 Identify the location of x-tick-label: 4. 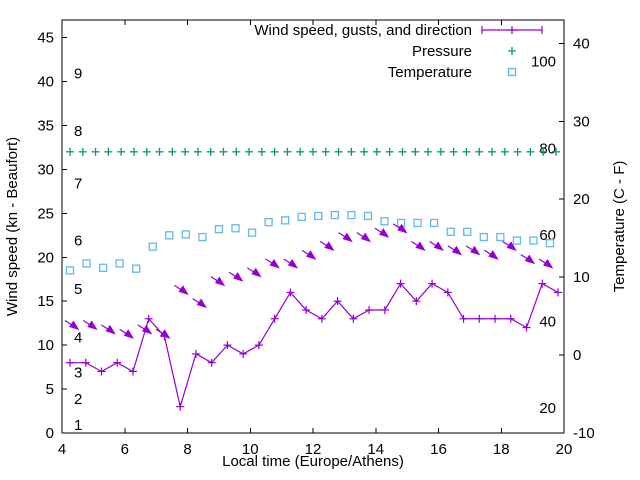
(62, 449).